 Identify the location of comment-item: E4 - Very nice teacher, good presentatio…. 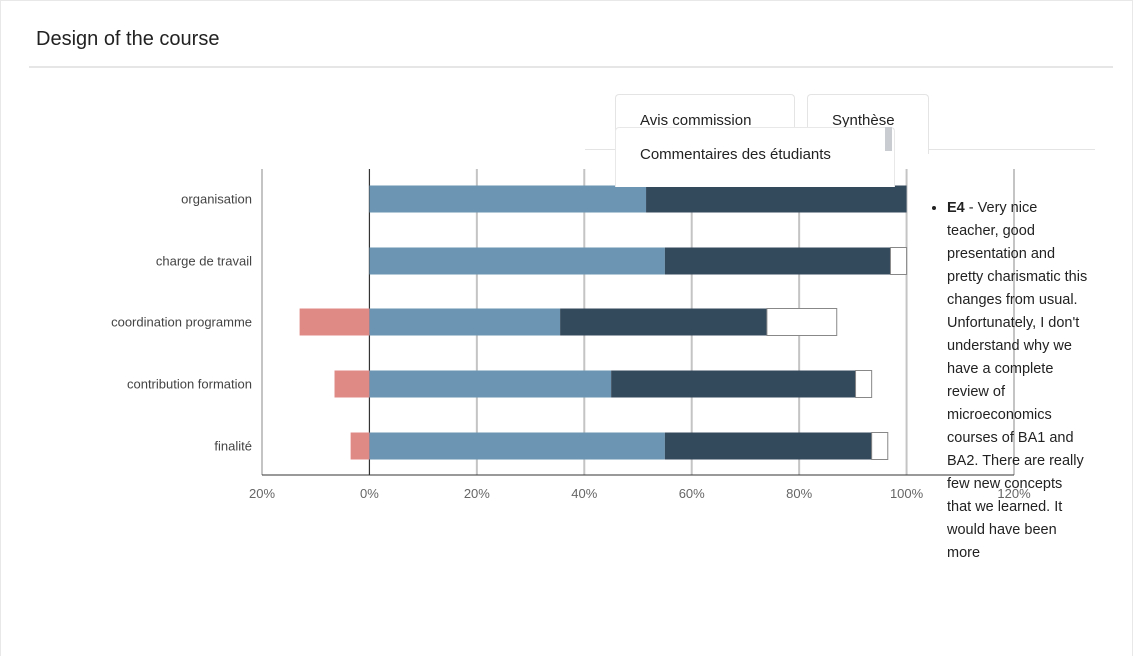
(1018, 381).